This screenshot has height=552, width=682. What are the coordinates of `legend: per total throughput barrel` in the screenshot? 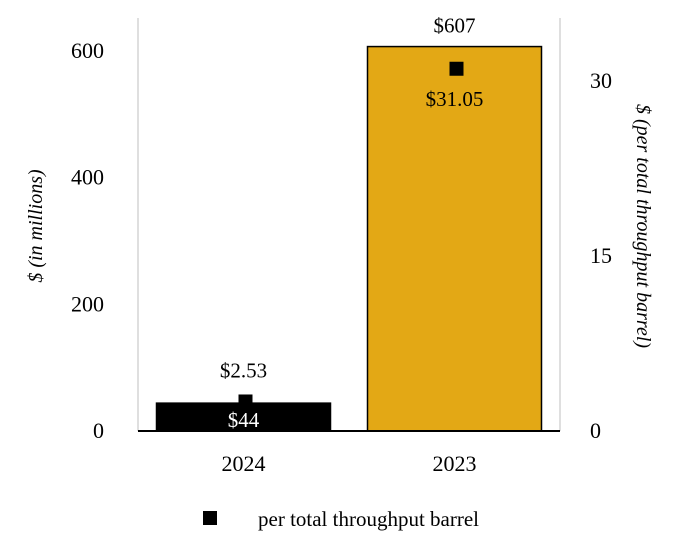 It's located at (341, 519).